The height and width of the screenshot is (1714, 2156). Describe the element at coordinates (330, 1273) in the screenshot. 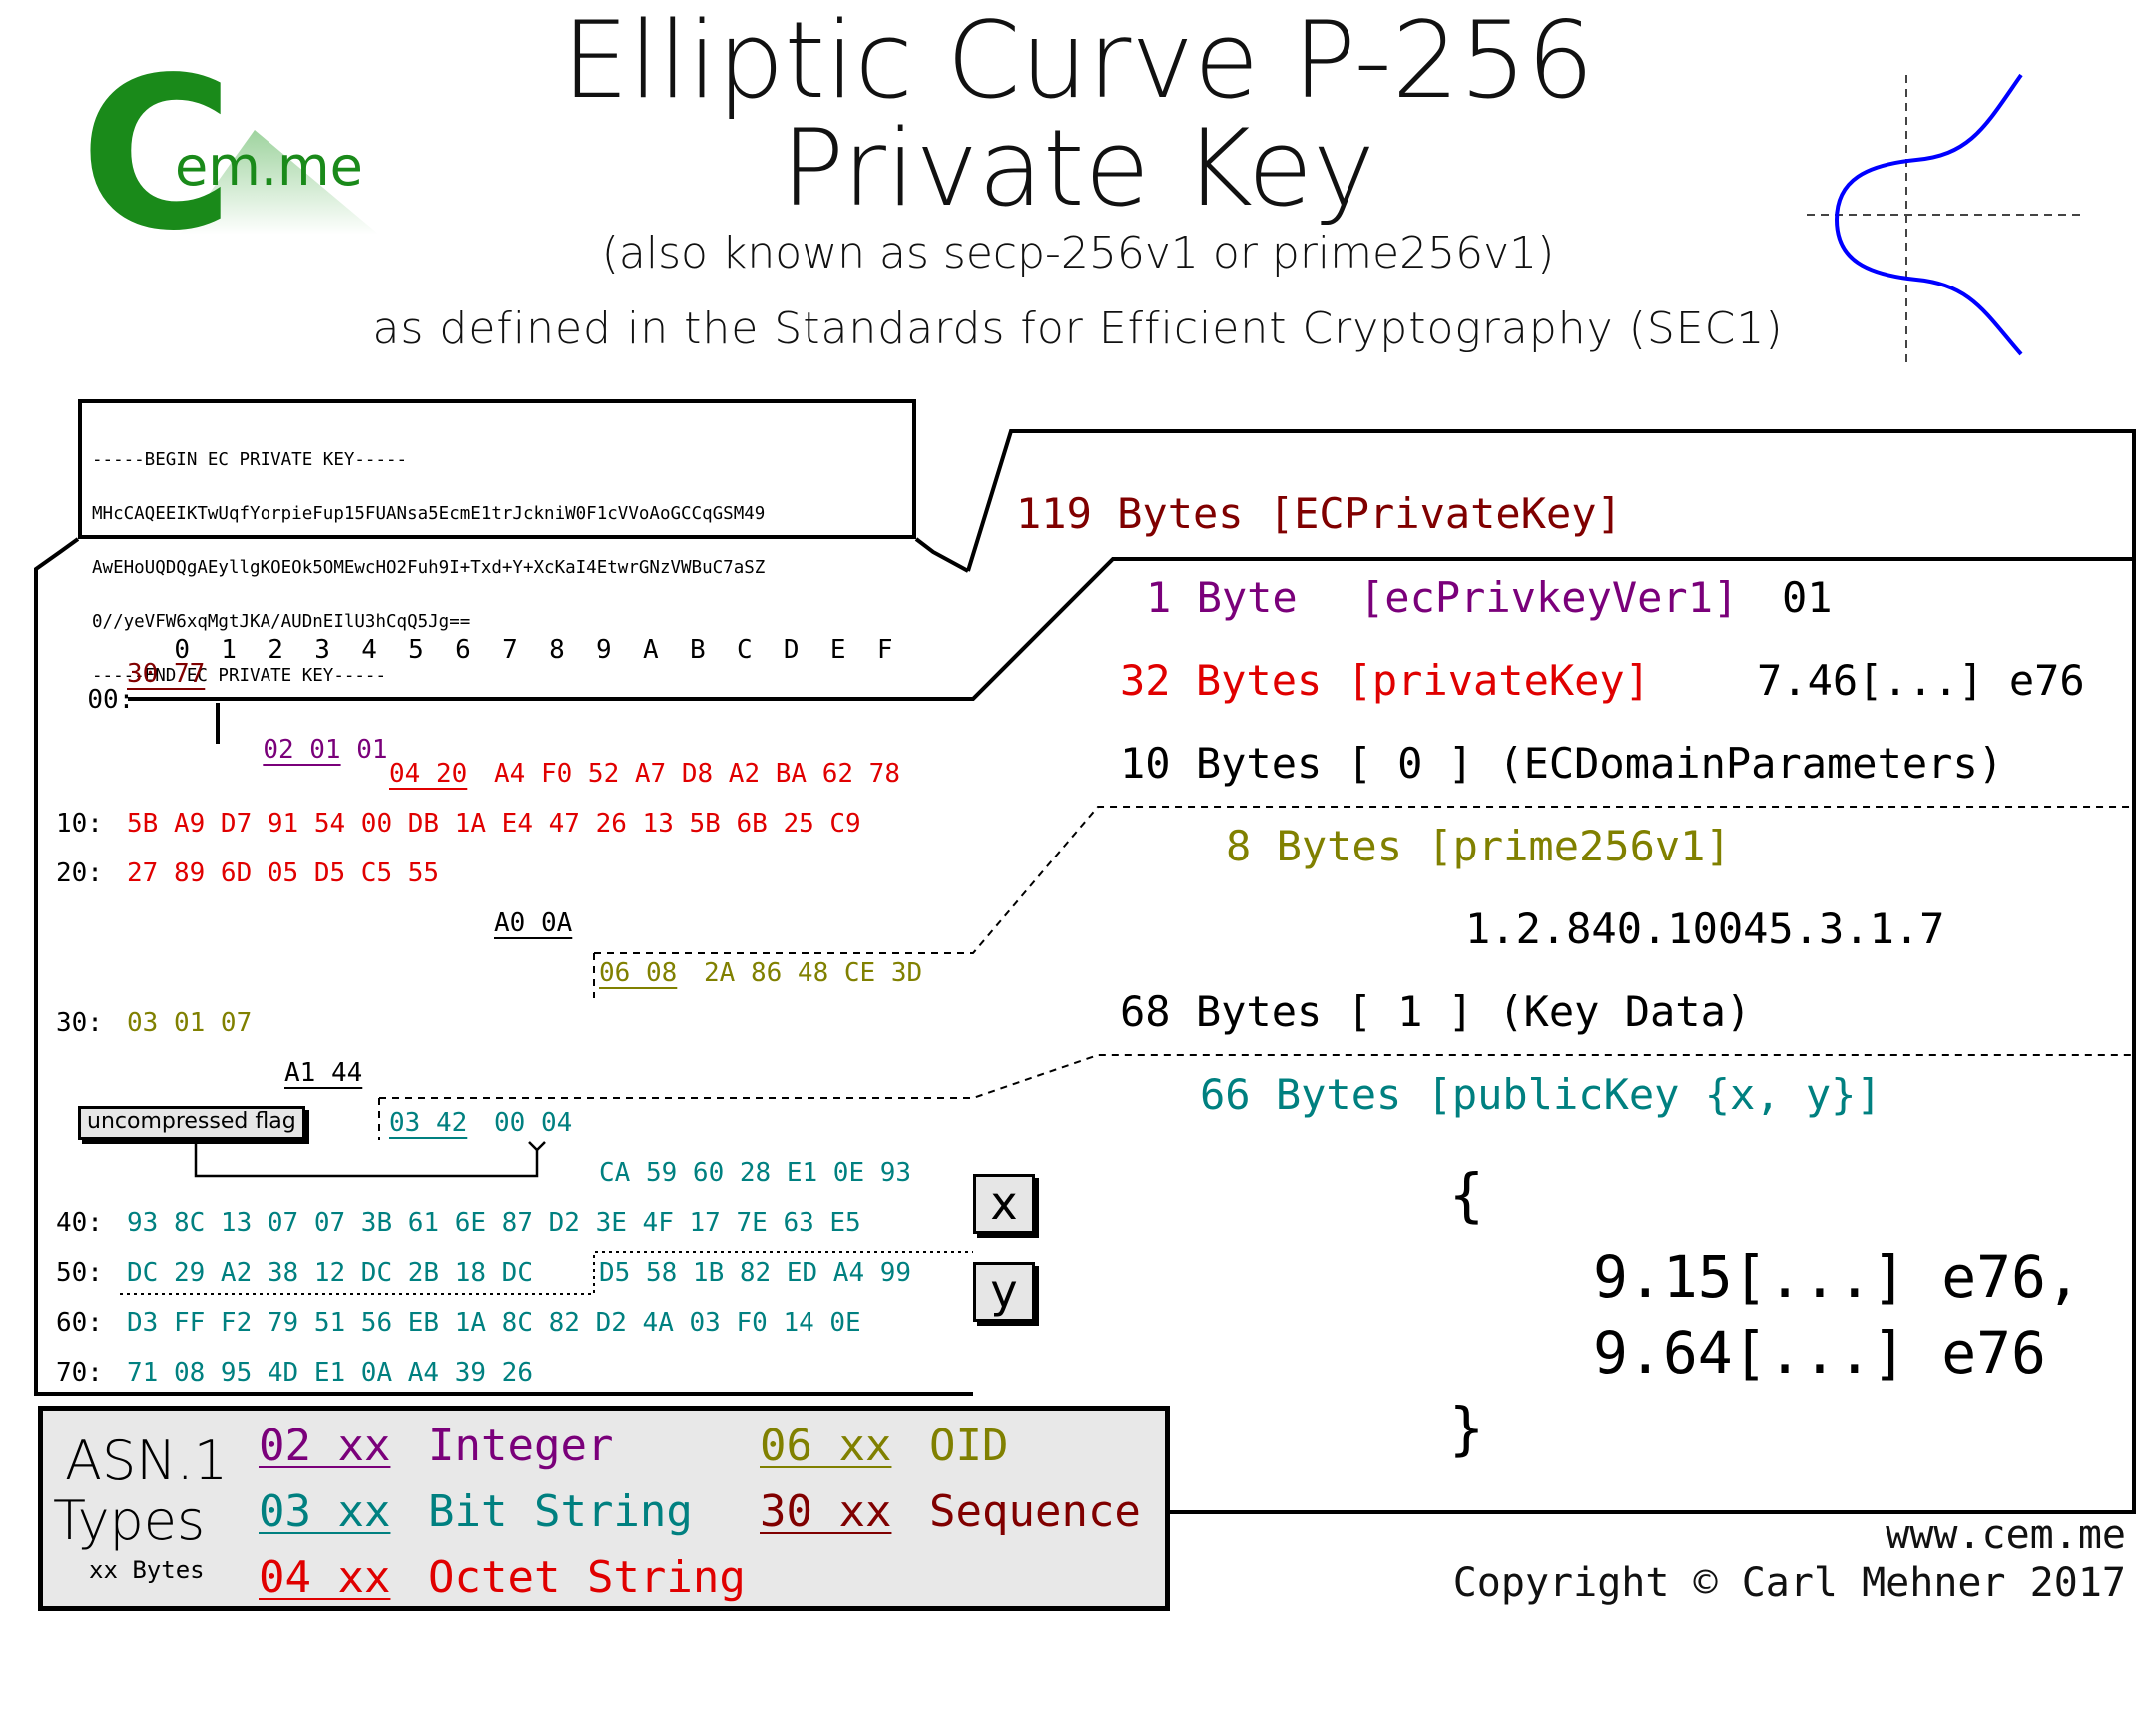

I see `hex-public-x-bytes: DC 29 A2 38 12 DC 2B 18 DC` at that location.